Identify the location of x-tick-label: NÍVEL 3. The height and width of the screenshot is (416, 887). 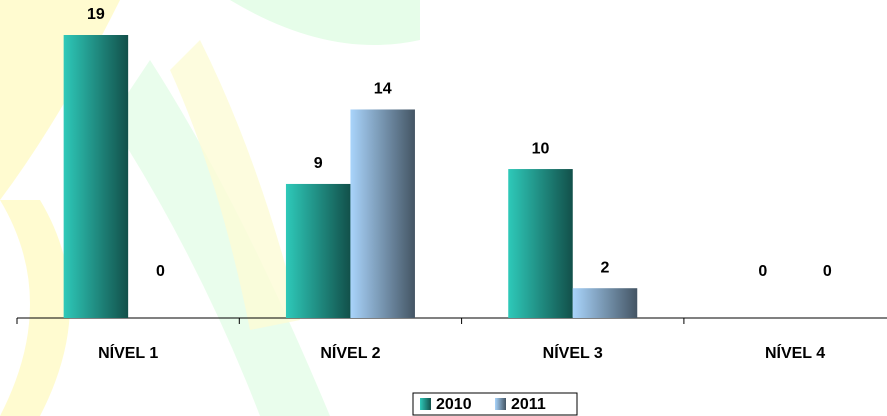
(573, 352).